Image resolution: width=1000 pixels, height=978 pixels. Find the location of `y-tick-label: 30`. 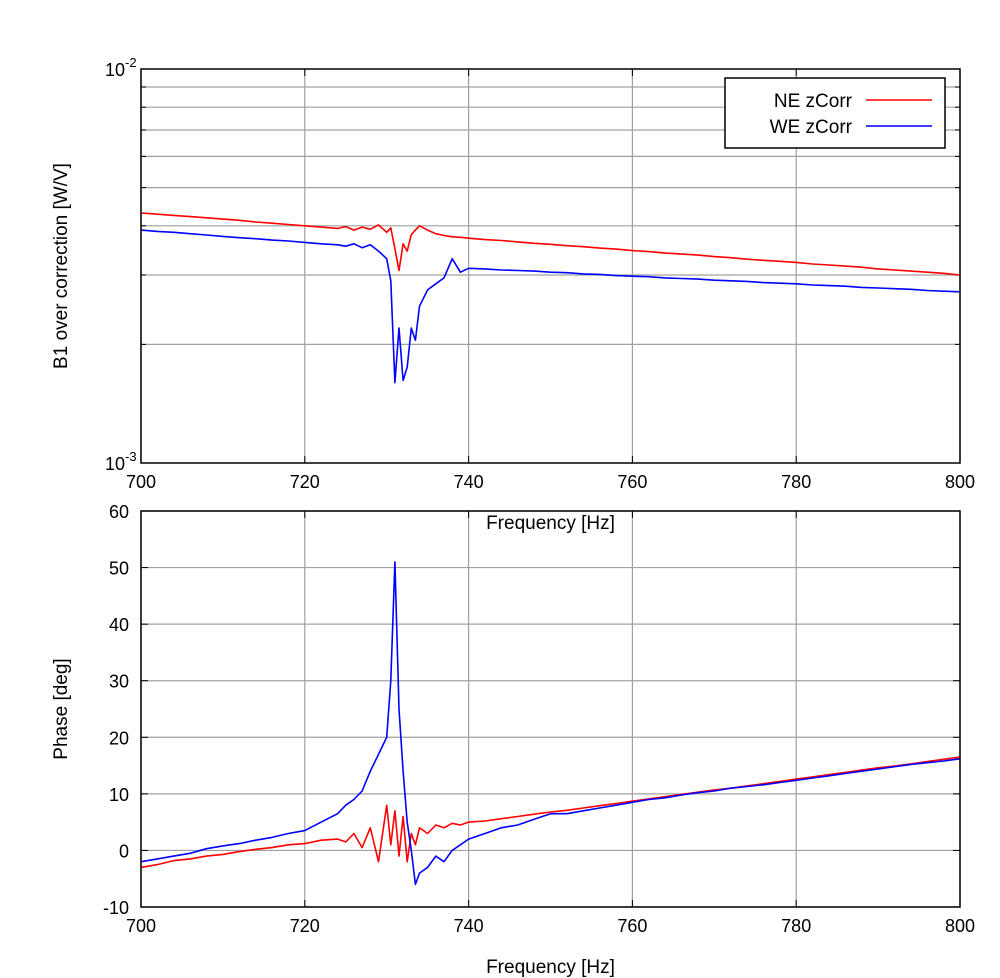

y-tick-label: 30 is located at coordinates (119, 682).